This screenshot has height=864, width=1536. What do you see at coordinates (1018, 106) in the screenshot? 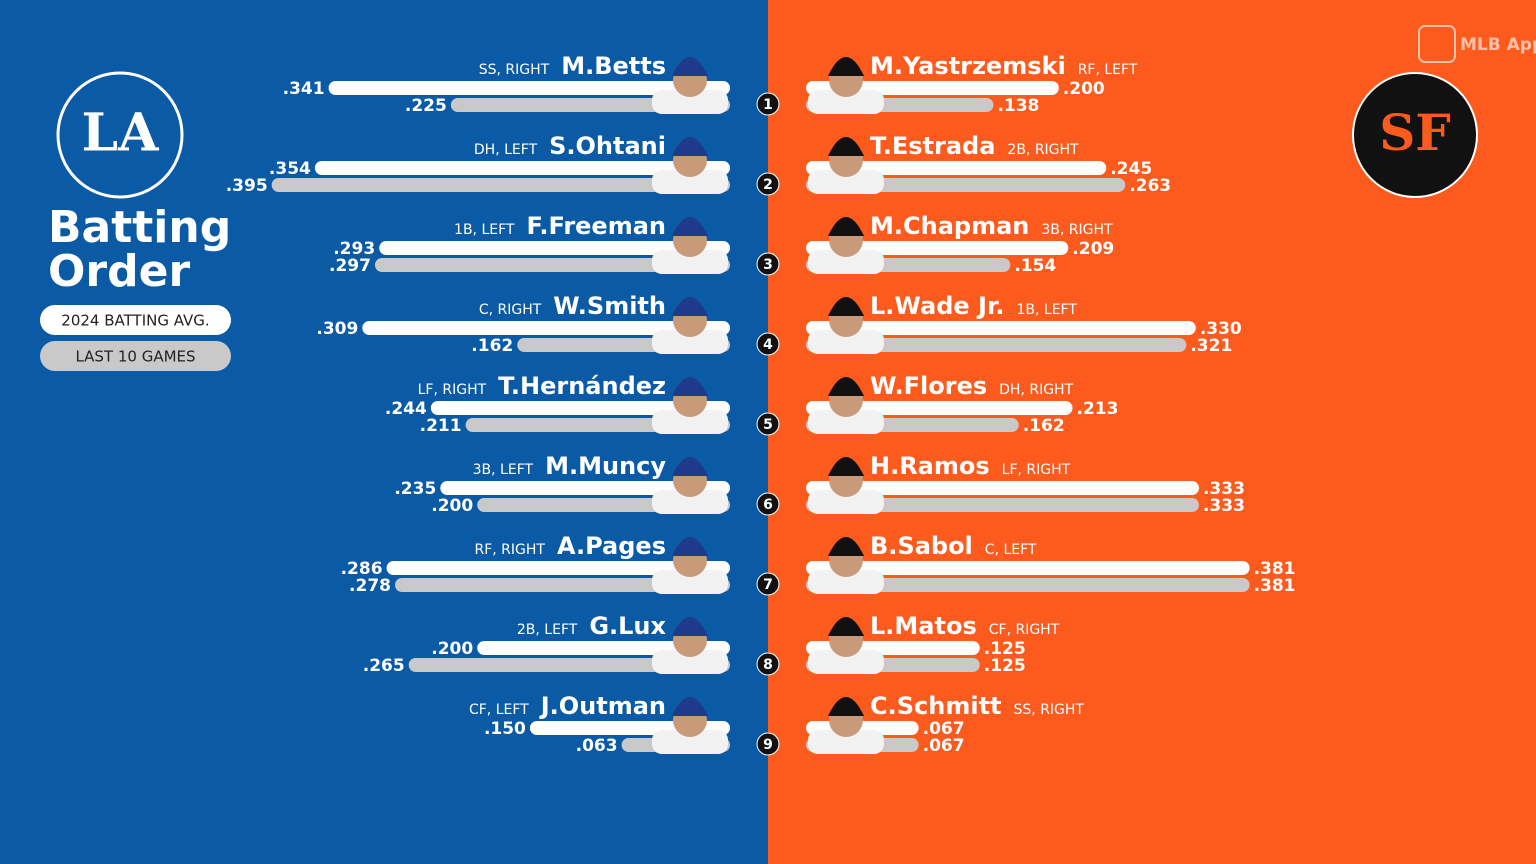
I see `value-label: .138` at bounding box center [1018, 106].